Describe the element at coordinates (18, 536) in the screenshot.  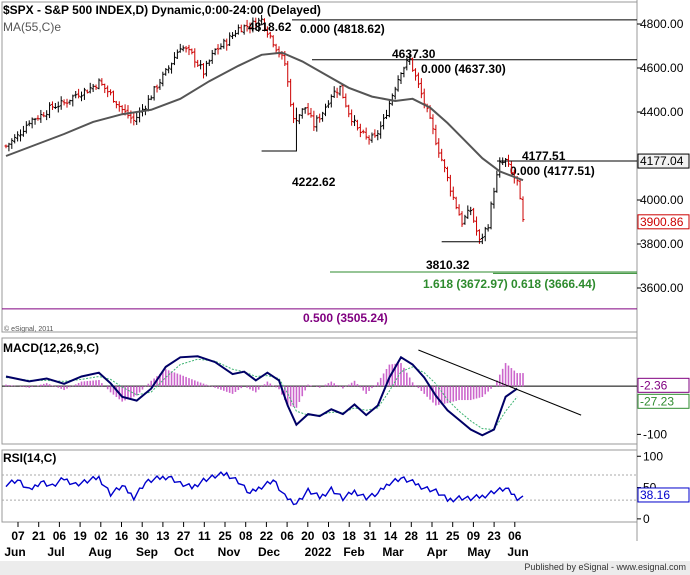
I see `x-tick-label: 07` at that location.